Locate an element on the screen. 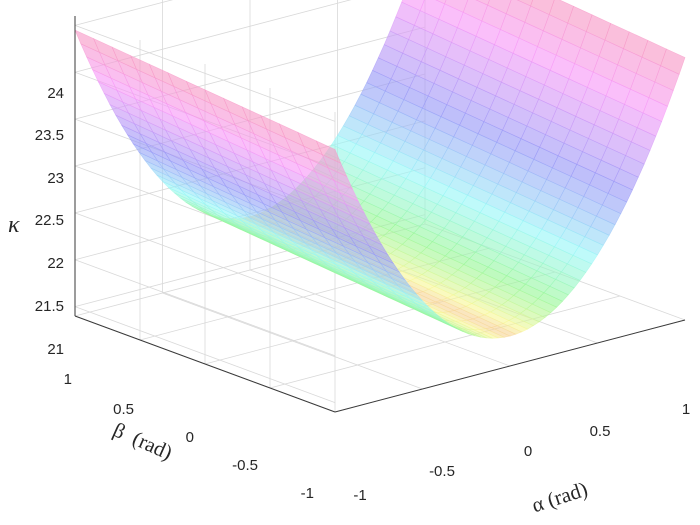 The width and height of the screenshot is (700, 525). x-tick-label: 0 is located at coordinates (528, 451).